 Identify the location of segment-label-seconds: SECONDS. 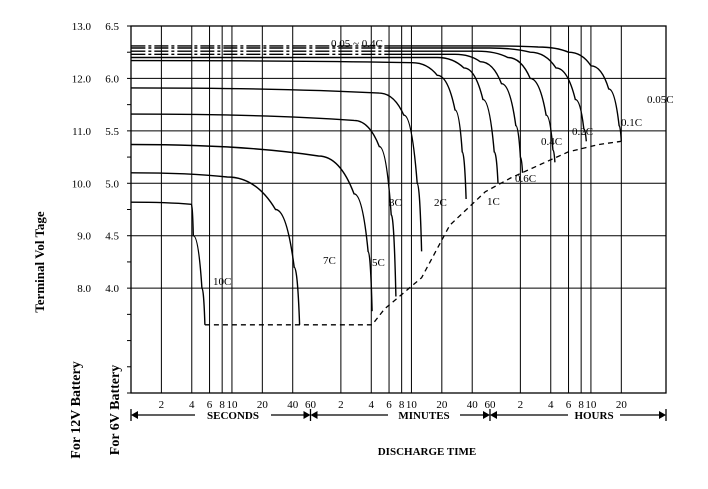
(233, 416).